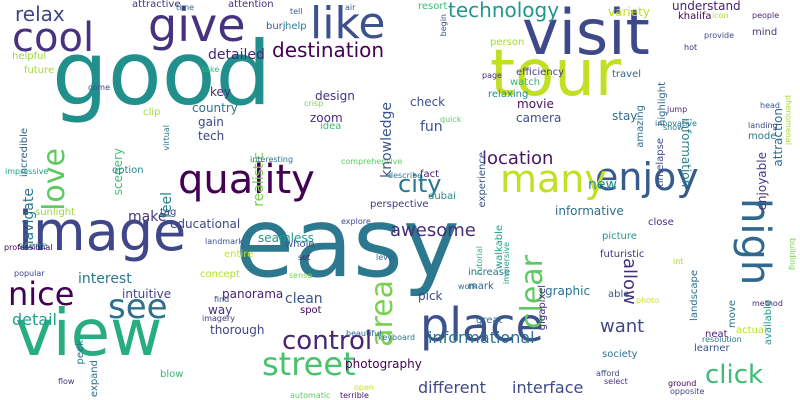 The width and height of the screenshot is (800, 400). Describe the element at coordinates (296, 26) in the screenshot. I see `word-help: help` at that location.